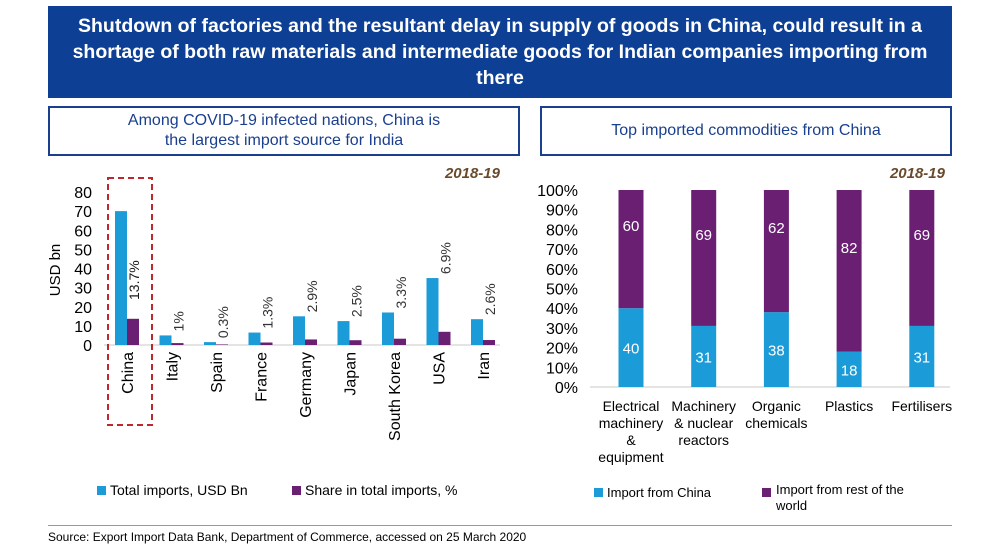 The height and width of the screenshot is (557, 1000). What do you see at coordinates (776, 228) in the screenshot?
I see `data-label-rest: 62` at bounding box center [776, 228].